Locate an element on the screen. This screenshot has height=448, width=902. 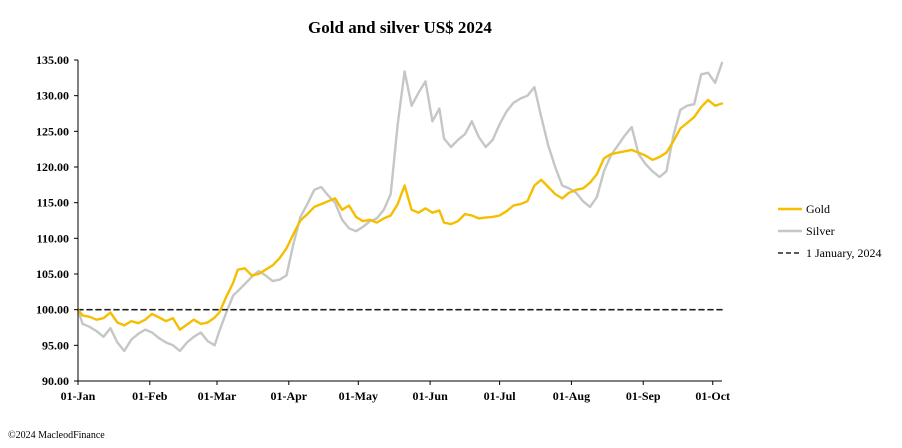
x-tick-label: 01-Apr is located at coordinates (288, 396).